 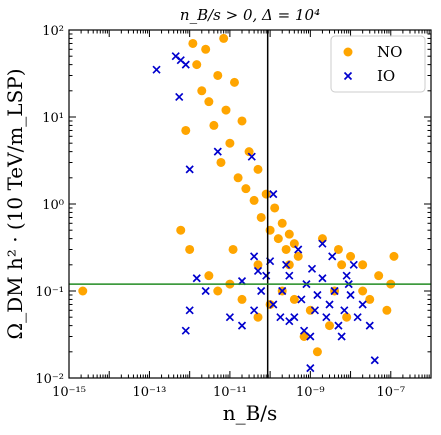 What do you see at coordinates (250, 15) in the screenshot?
I see `chart-title: n_B/s > 0, Δ = 10⁴` at bounding box center [250, 15].